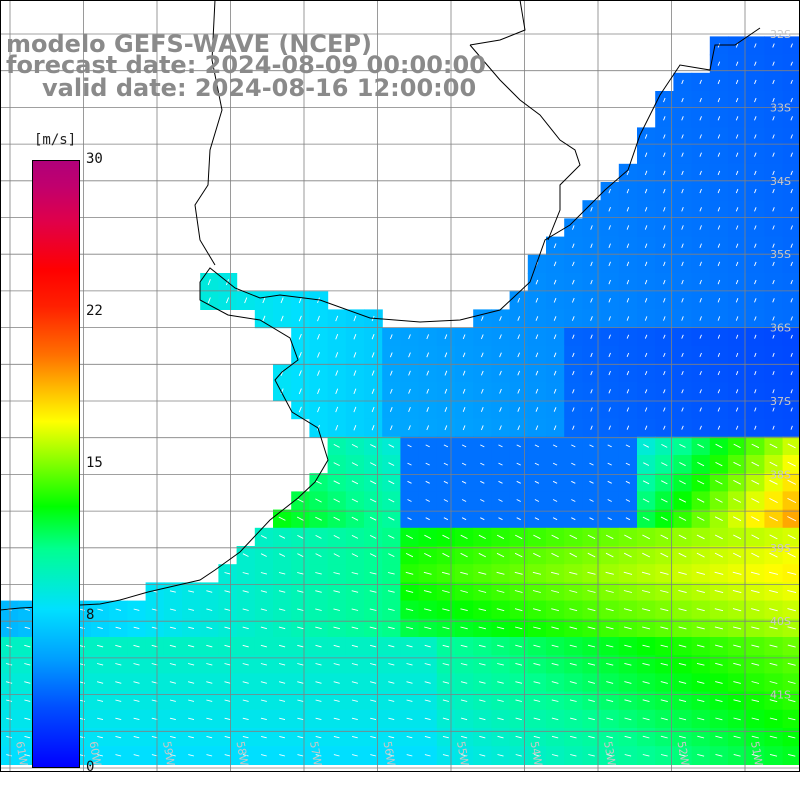  What do you see at coordinates (525, 142) in the screenshot?
I see `country-border` at bounding box center [525, 142].